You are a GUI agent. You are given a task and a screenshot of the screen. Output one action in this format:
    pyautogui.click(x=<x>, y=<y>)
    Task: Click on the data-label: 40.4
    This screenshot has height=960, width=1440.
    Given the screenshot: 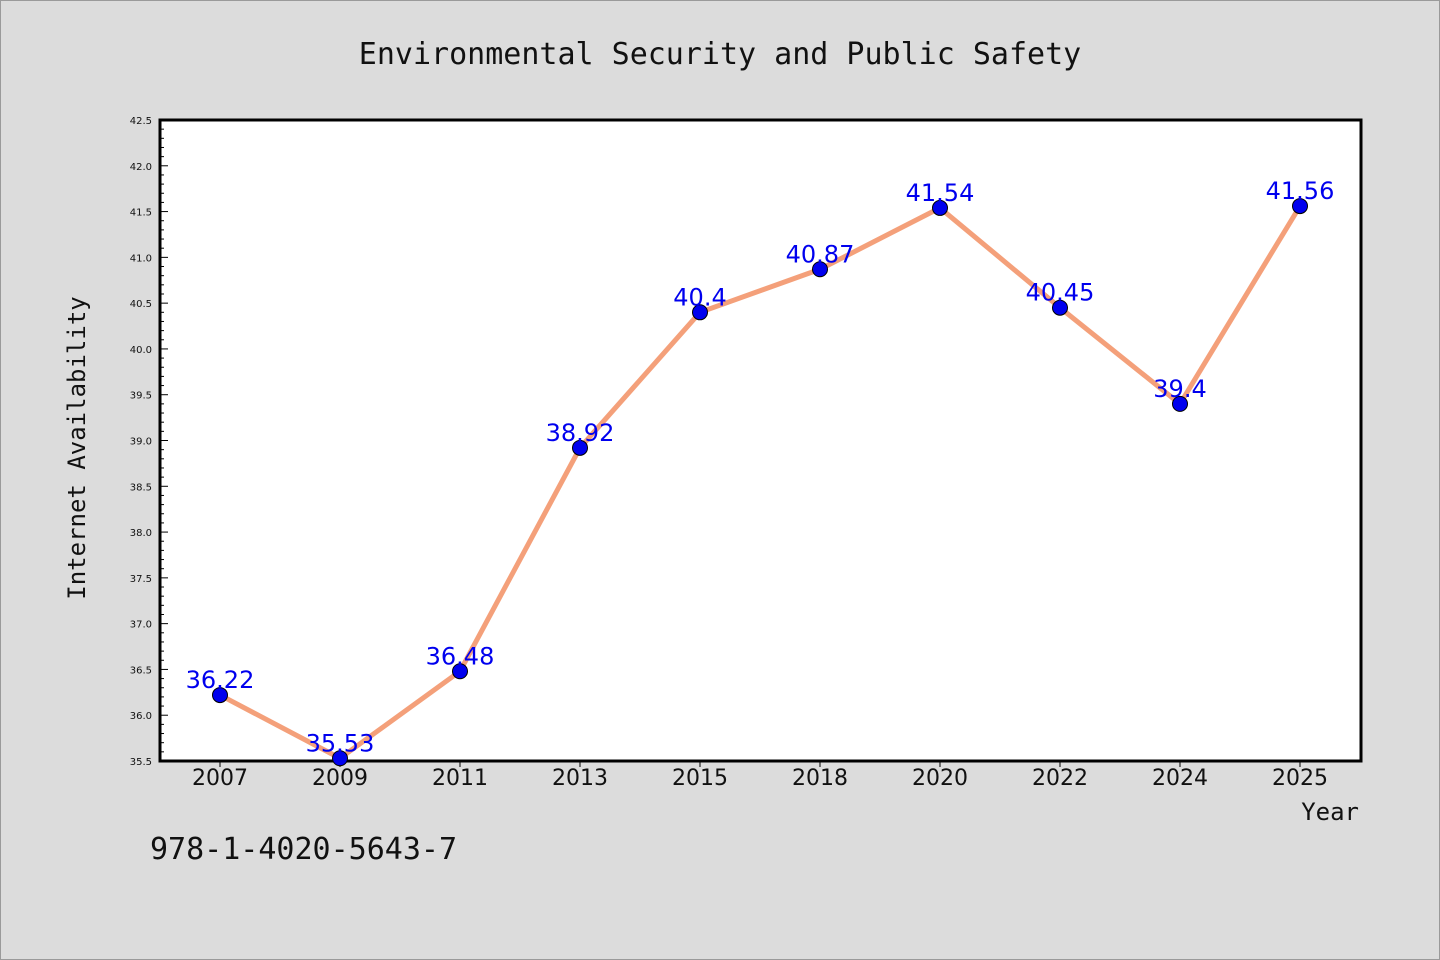 What is the action you would take?
    pyautogui.click(x=699, y=297)
    